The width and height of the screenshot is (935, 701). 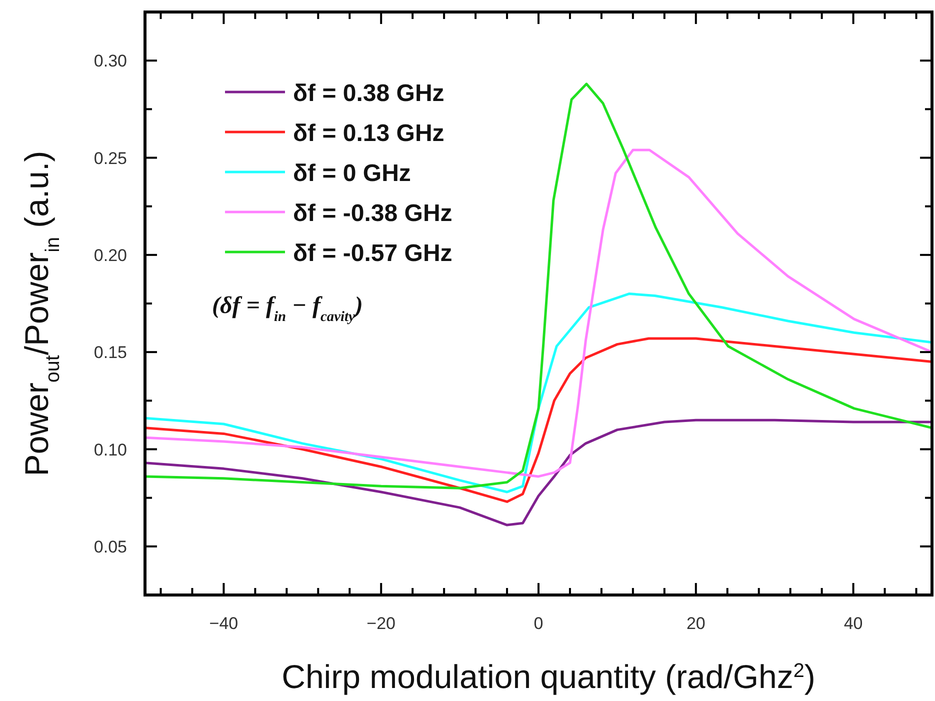 What do you see at coordinates (853, 623) in the screenshot?
I see `x-tick-label: 40` at bounding box center [853, 623].